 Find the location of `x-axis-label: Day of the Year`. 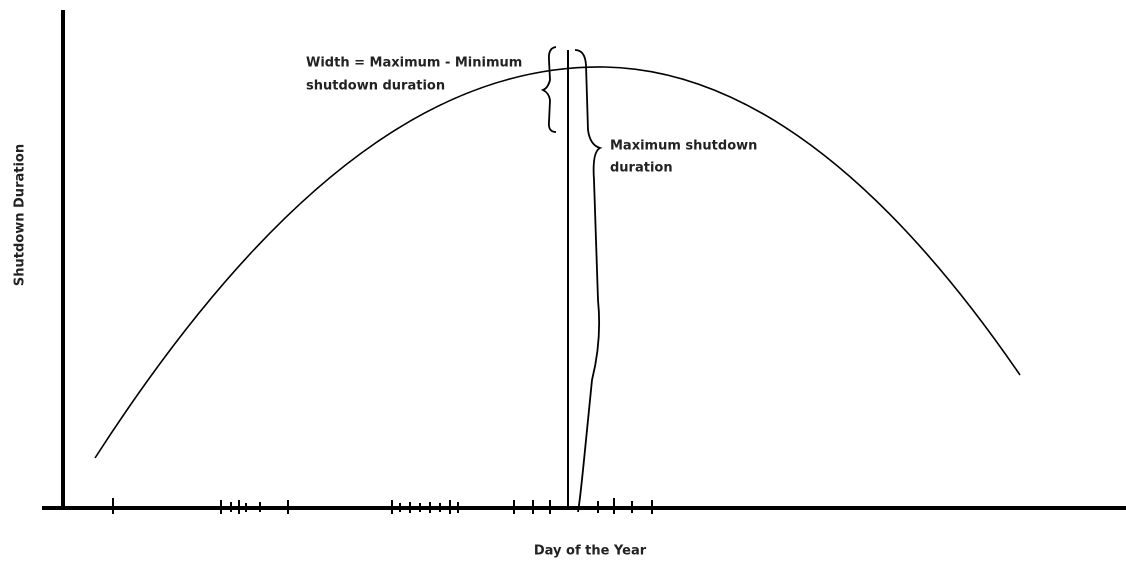

x-axis-label: Day of the Year is located at coordinates (590, 551).